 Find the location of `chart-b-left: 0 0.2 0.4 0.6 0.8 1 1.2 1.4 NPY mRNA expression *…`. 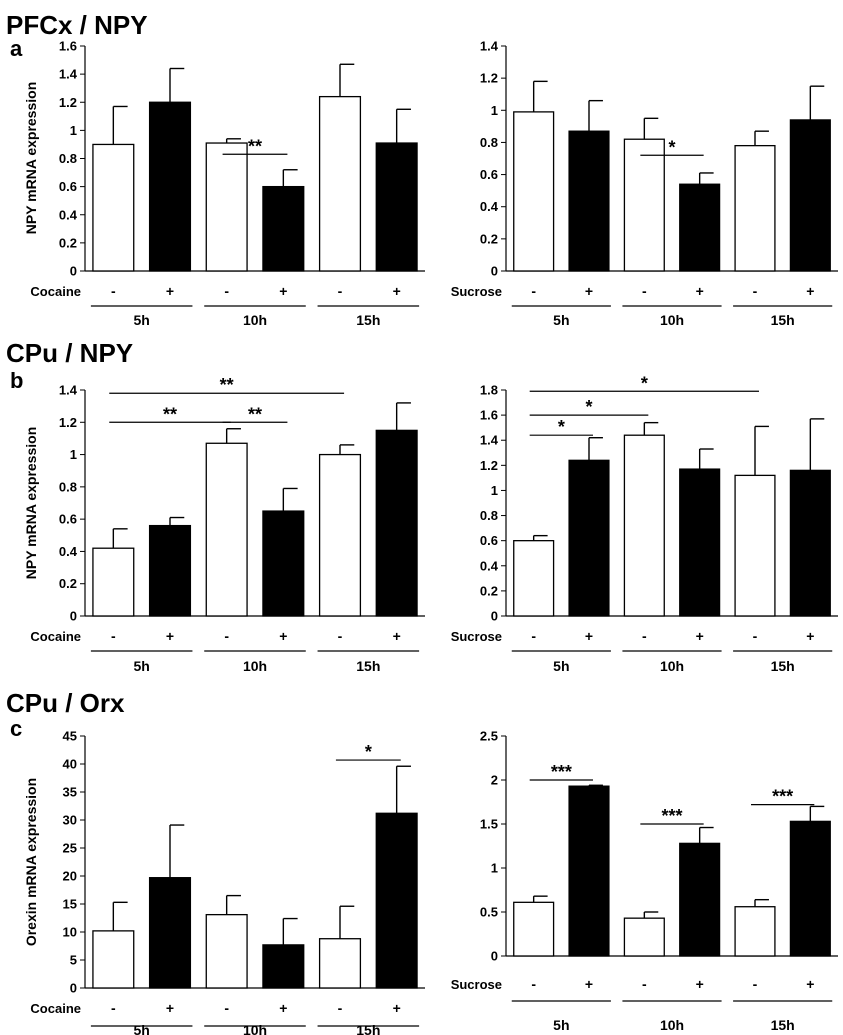

chart-b-left: 0 0.2 0.4 0.6 0.8 1 1.2 1.4 NPY mRNA expression *… is located at coordinates (224, 524).